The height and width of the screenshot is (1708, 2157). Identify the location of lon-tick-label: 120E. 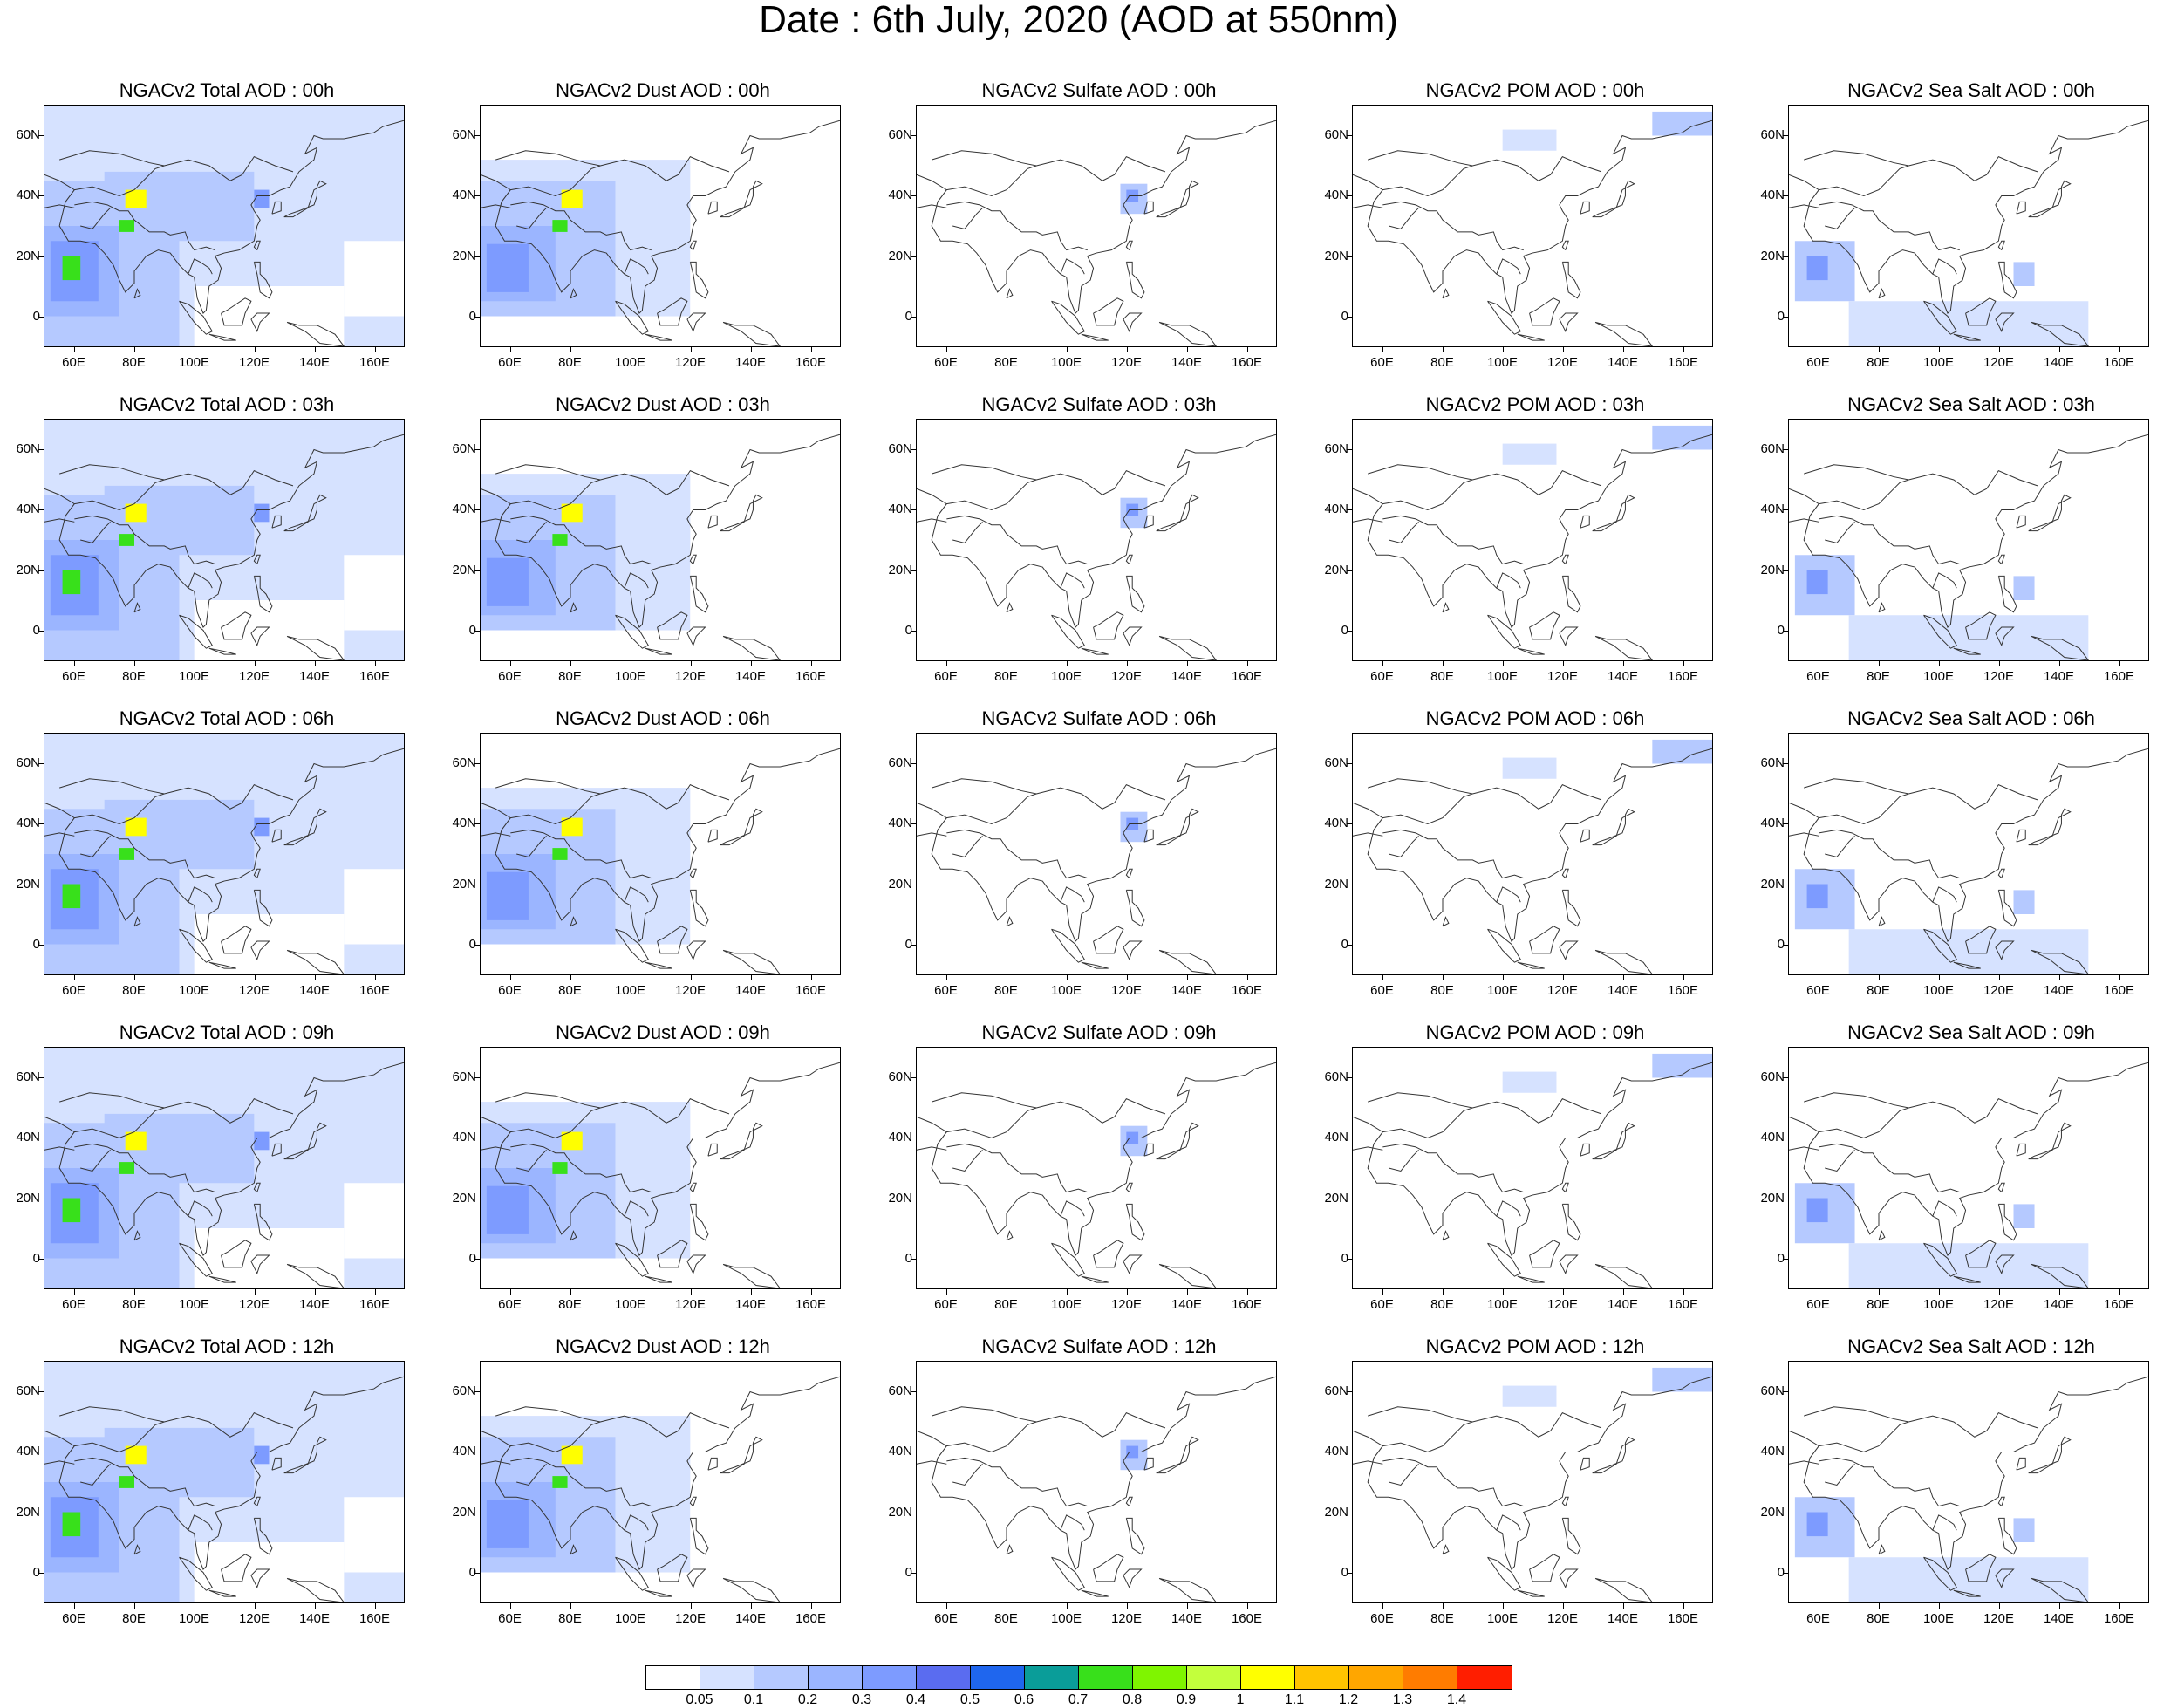
(254, 676).